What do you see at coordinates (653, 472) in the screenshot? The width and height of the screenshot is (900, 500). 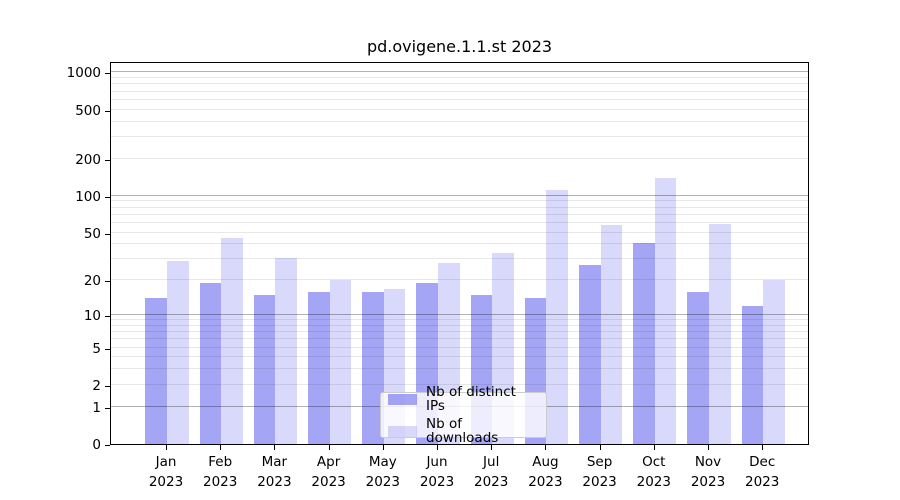 I see `x-tick-label: Oct 2023` at bounding box center [653, 472].